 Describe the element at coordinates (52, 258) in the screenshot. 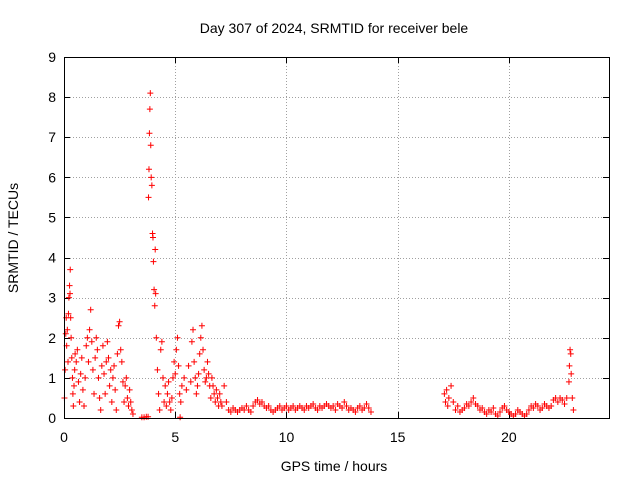

I see `y-tick-label: 4` at that location.